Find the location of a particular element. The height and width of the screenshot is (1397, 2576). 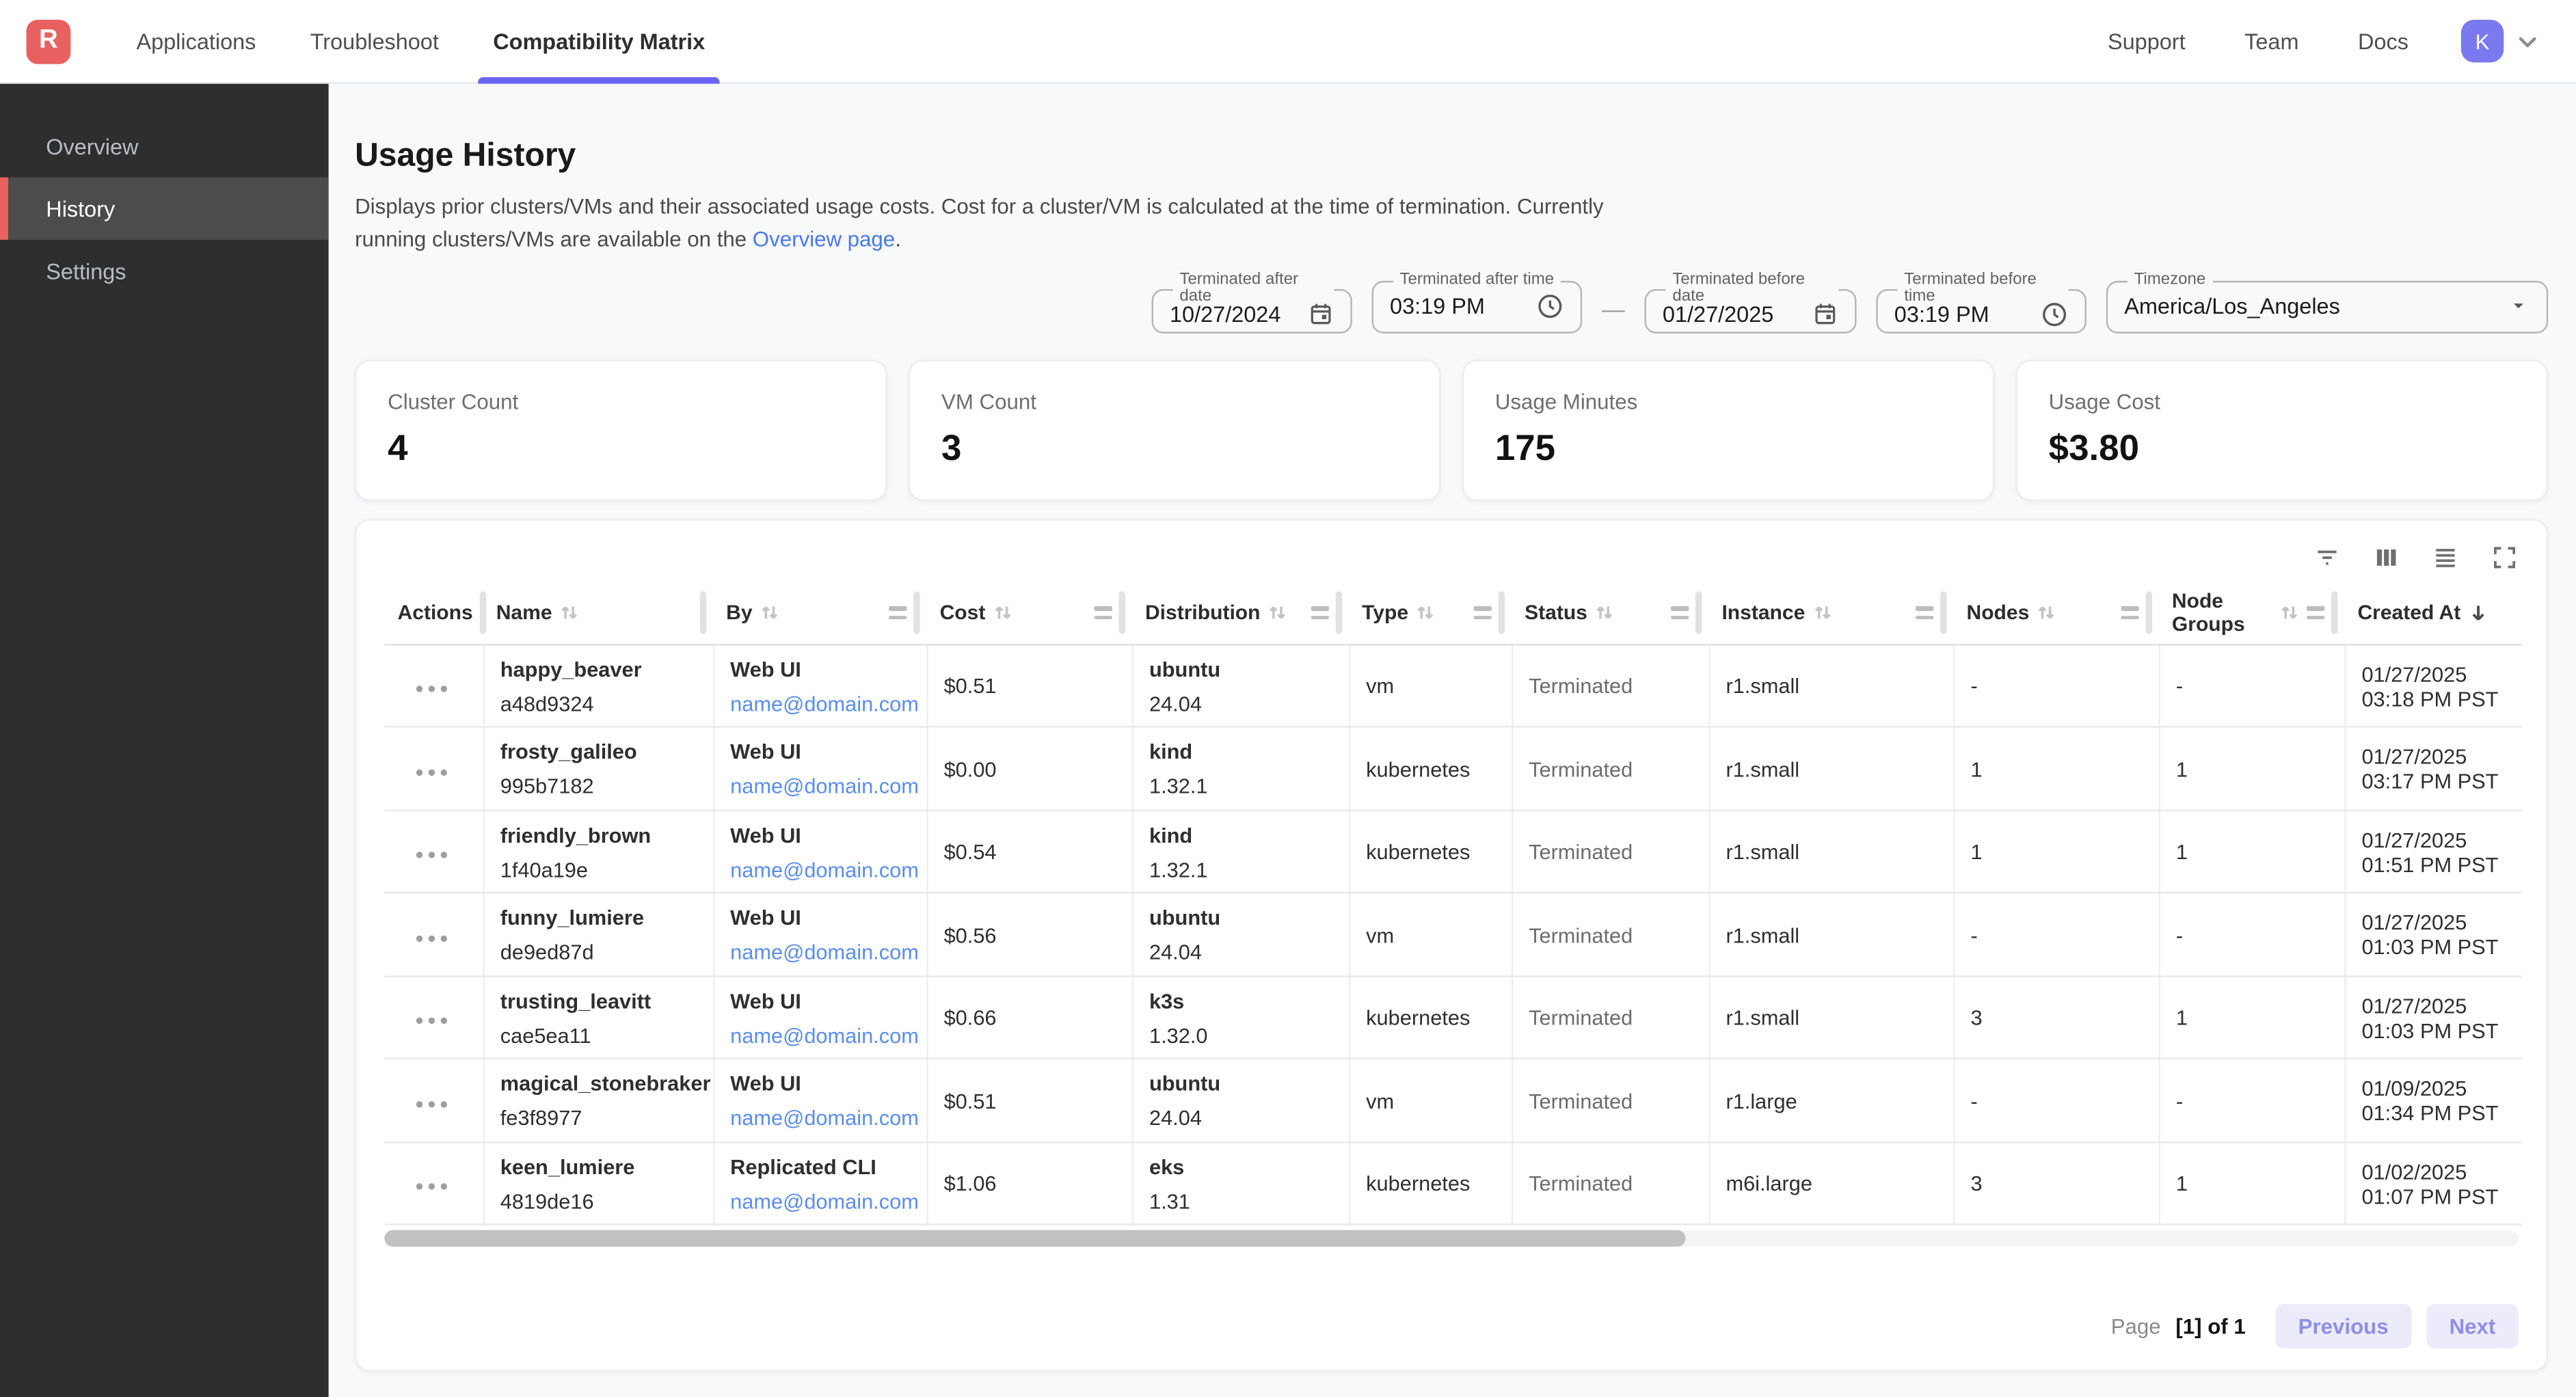

horizontal-scrollbar-thumb is located at coordinates (1035, 1238).